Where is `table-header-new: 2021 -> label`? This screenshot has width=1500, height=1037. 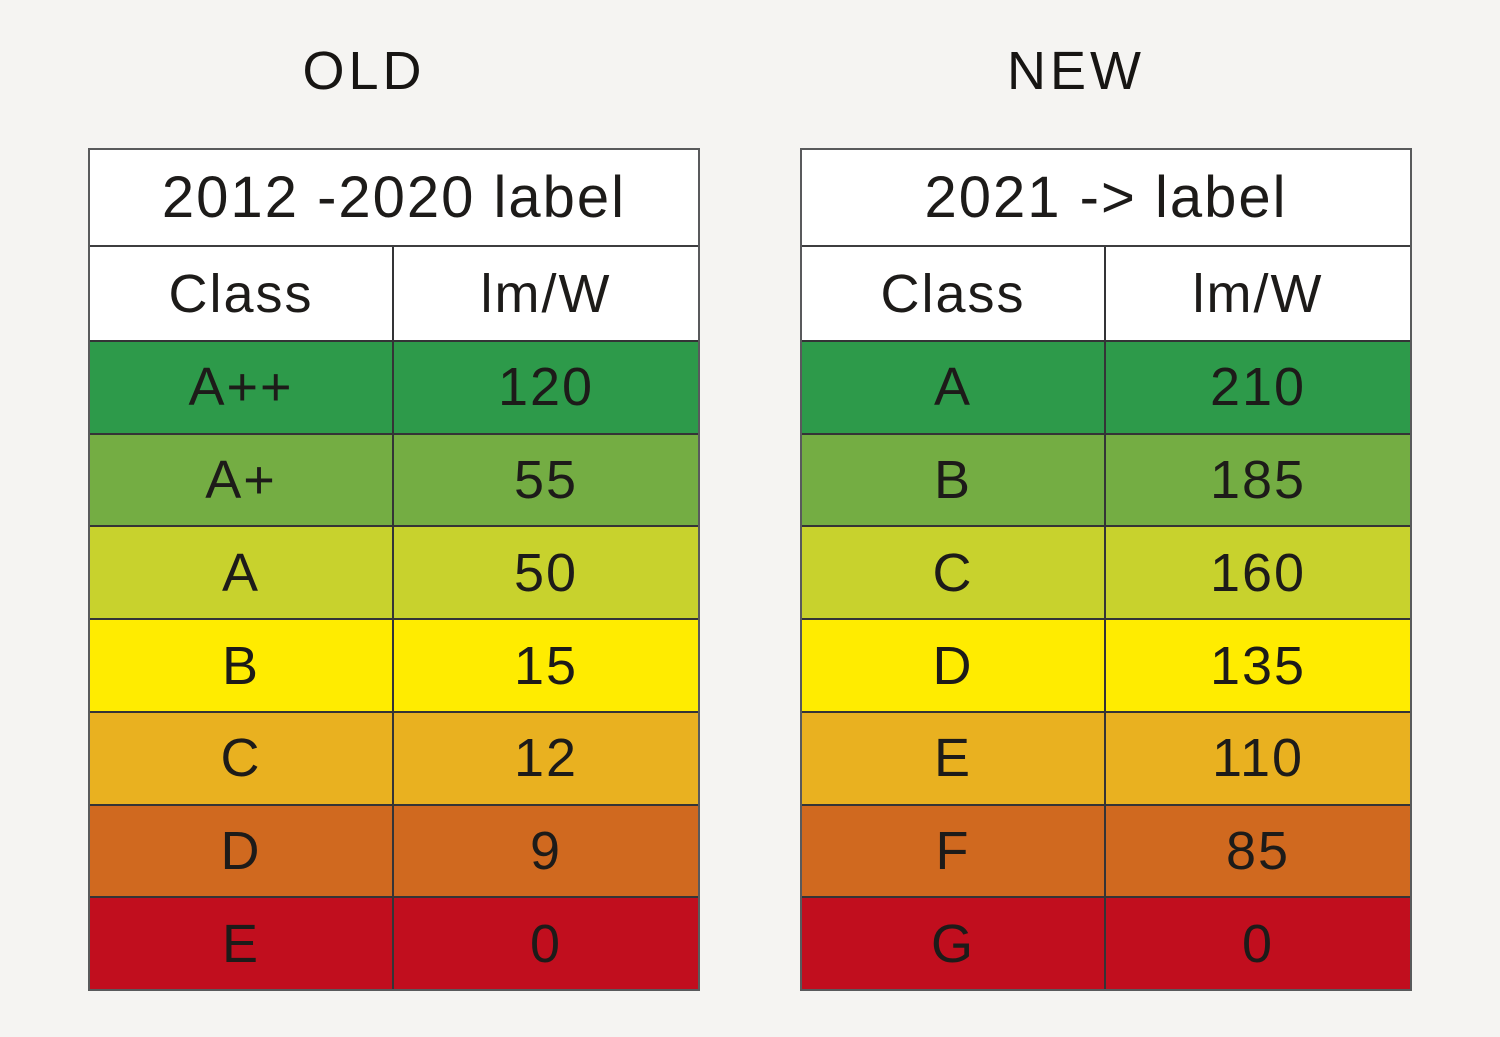 table-header-new: 2021 -> label is located at coordinates (1106, 198).